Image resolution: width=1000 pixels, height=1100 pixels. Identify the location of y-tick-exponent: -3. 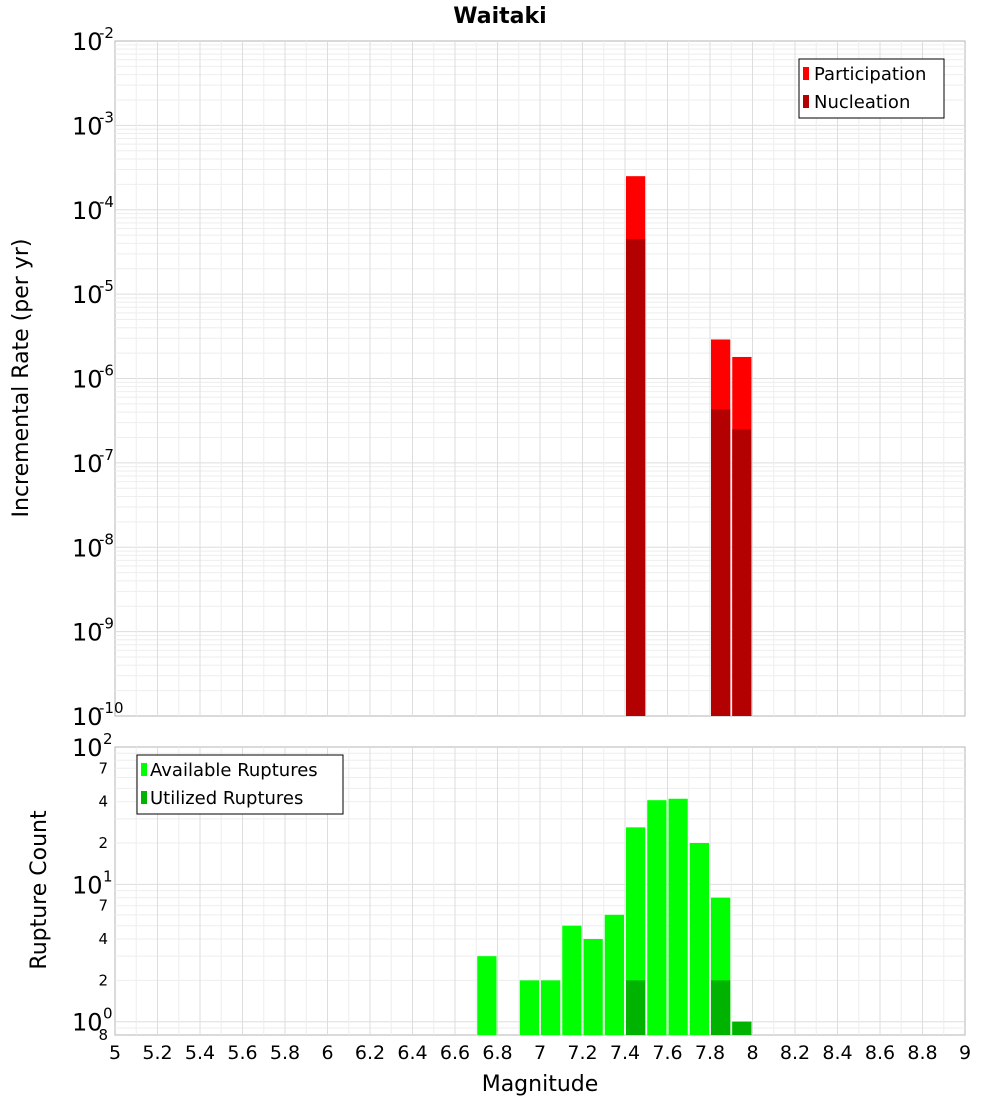
(106, 117).